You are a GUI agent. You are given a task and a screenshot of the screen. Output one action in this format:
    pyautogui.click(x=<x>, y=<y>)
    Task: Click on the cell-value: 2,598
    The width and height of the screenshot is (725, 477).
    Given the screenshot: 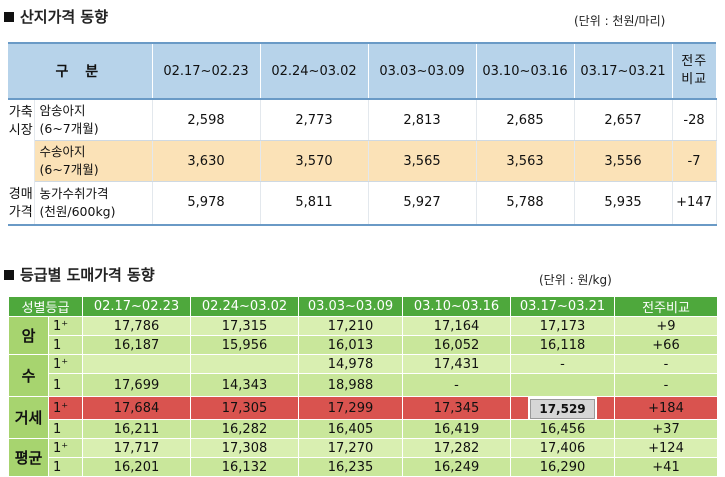 What is the action you would take?
    pyautogui.click(x=206, y=120)
    